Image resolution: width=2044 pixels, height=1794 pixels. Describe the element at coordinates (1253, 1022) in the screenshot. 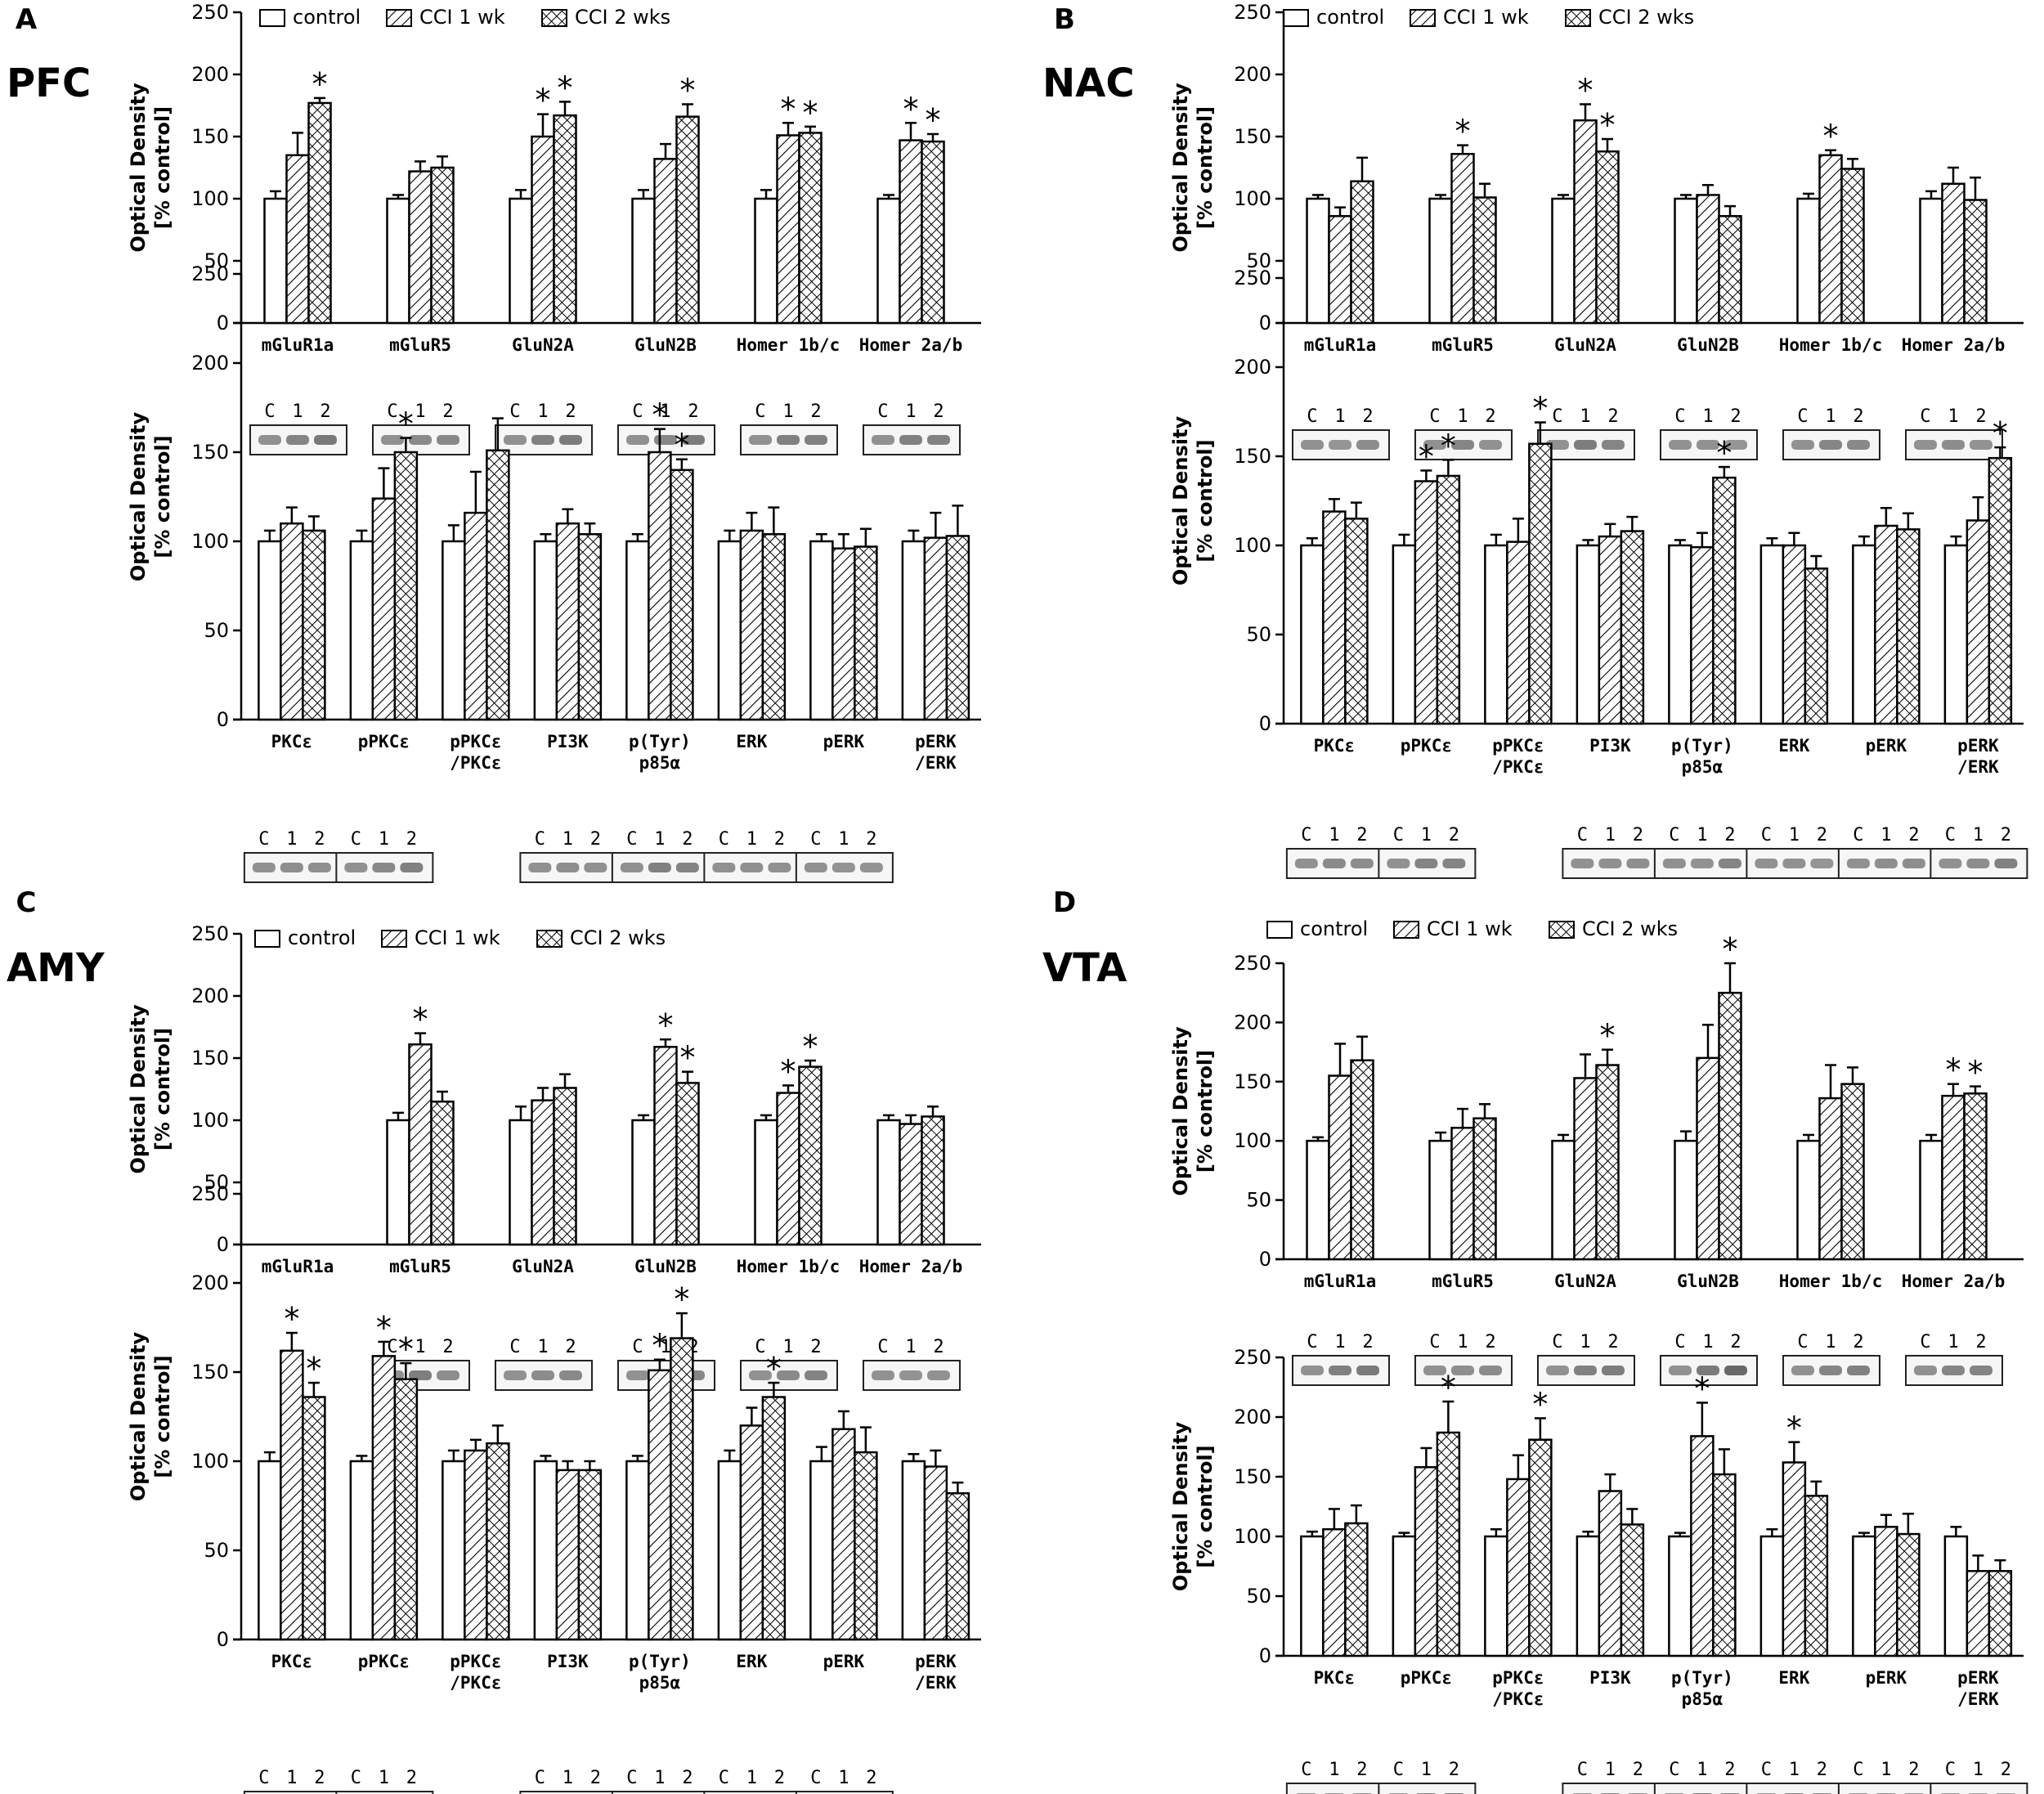

I see `y-tick-label: 200` at that location.